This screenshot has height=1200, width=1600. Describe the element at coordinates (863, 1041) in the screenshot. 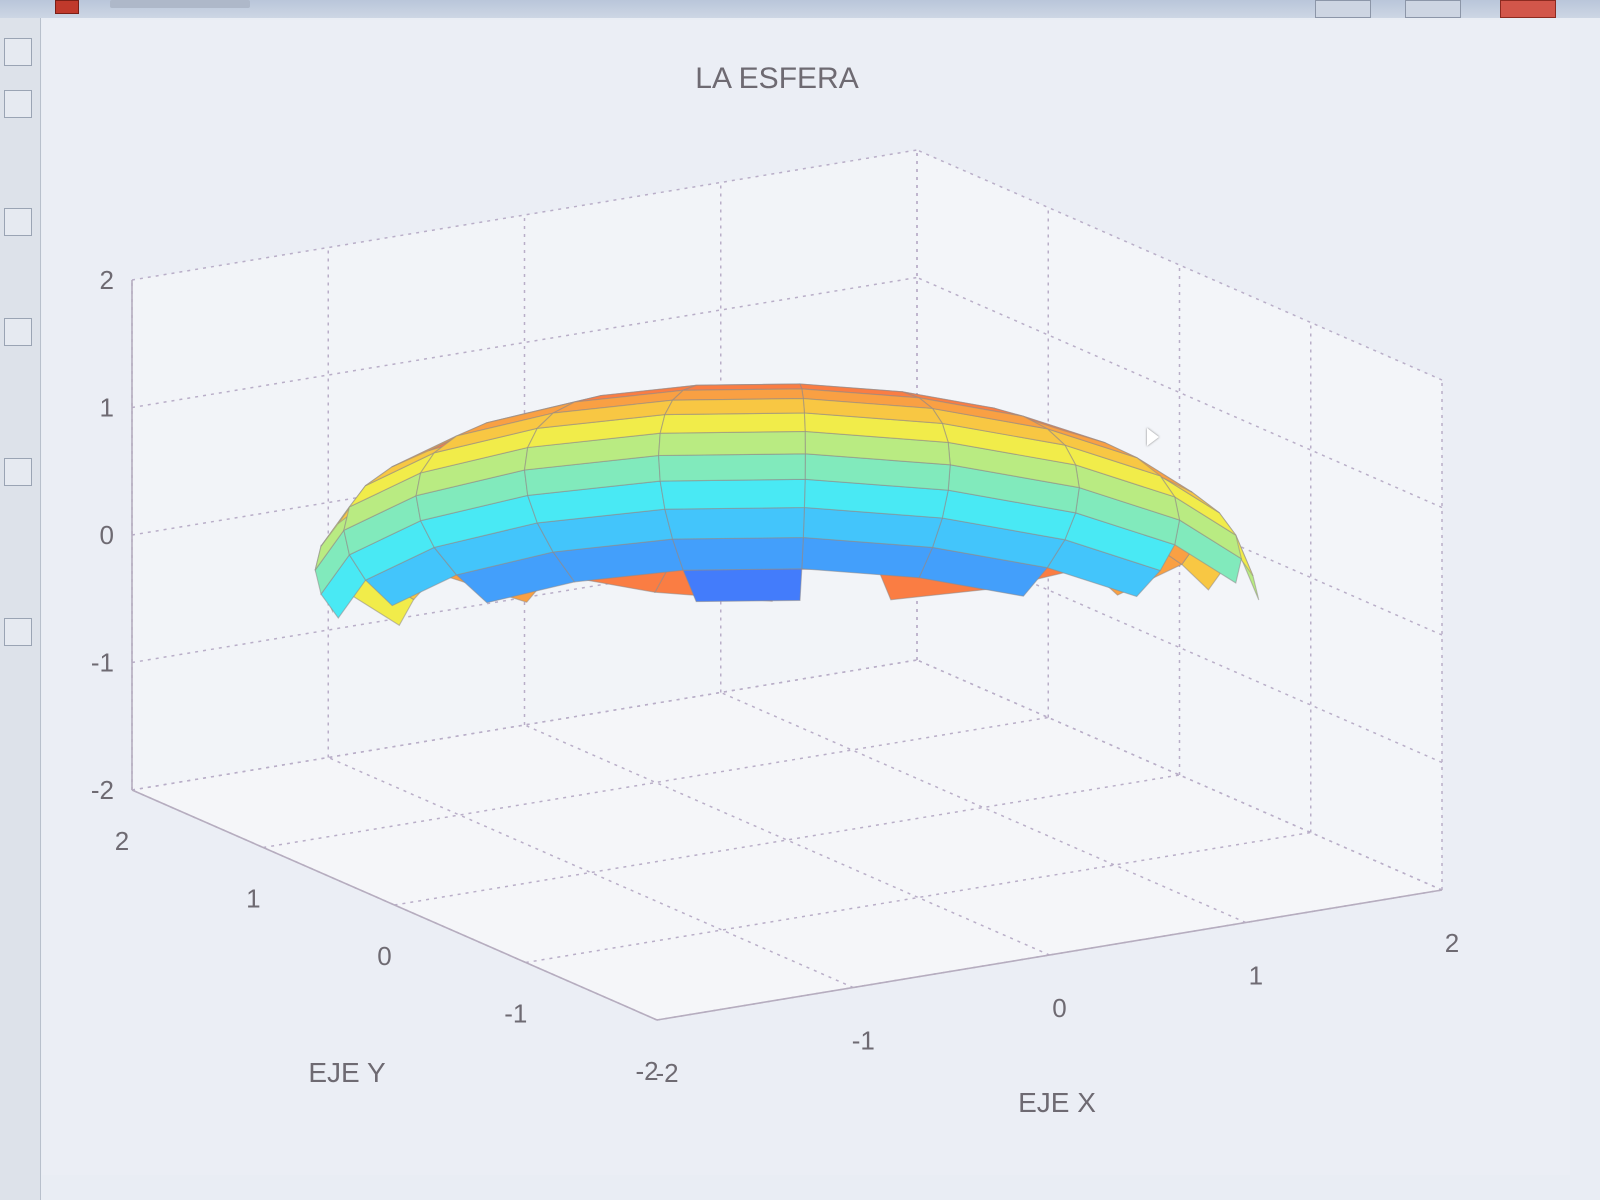

I see `x-tick-label: -1` at that location.